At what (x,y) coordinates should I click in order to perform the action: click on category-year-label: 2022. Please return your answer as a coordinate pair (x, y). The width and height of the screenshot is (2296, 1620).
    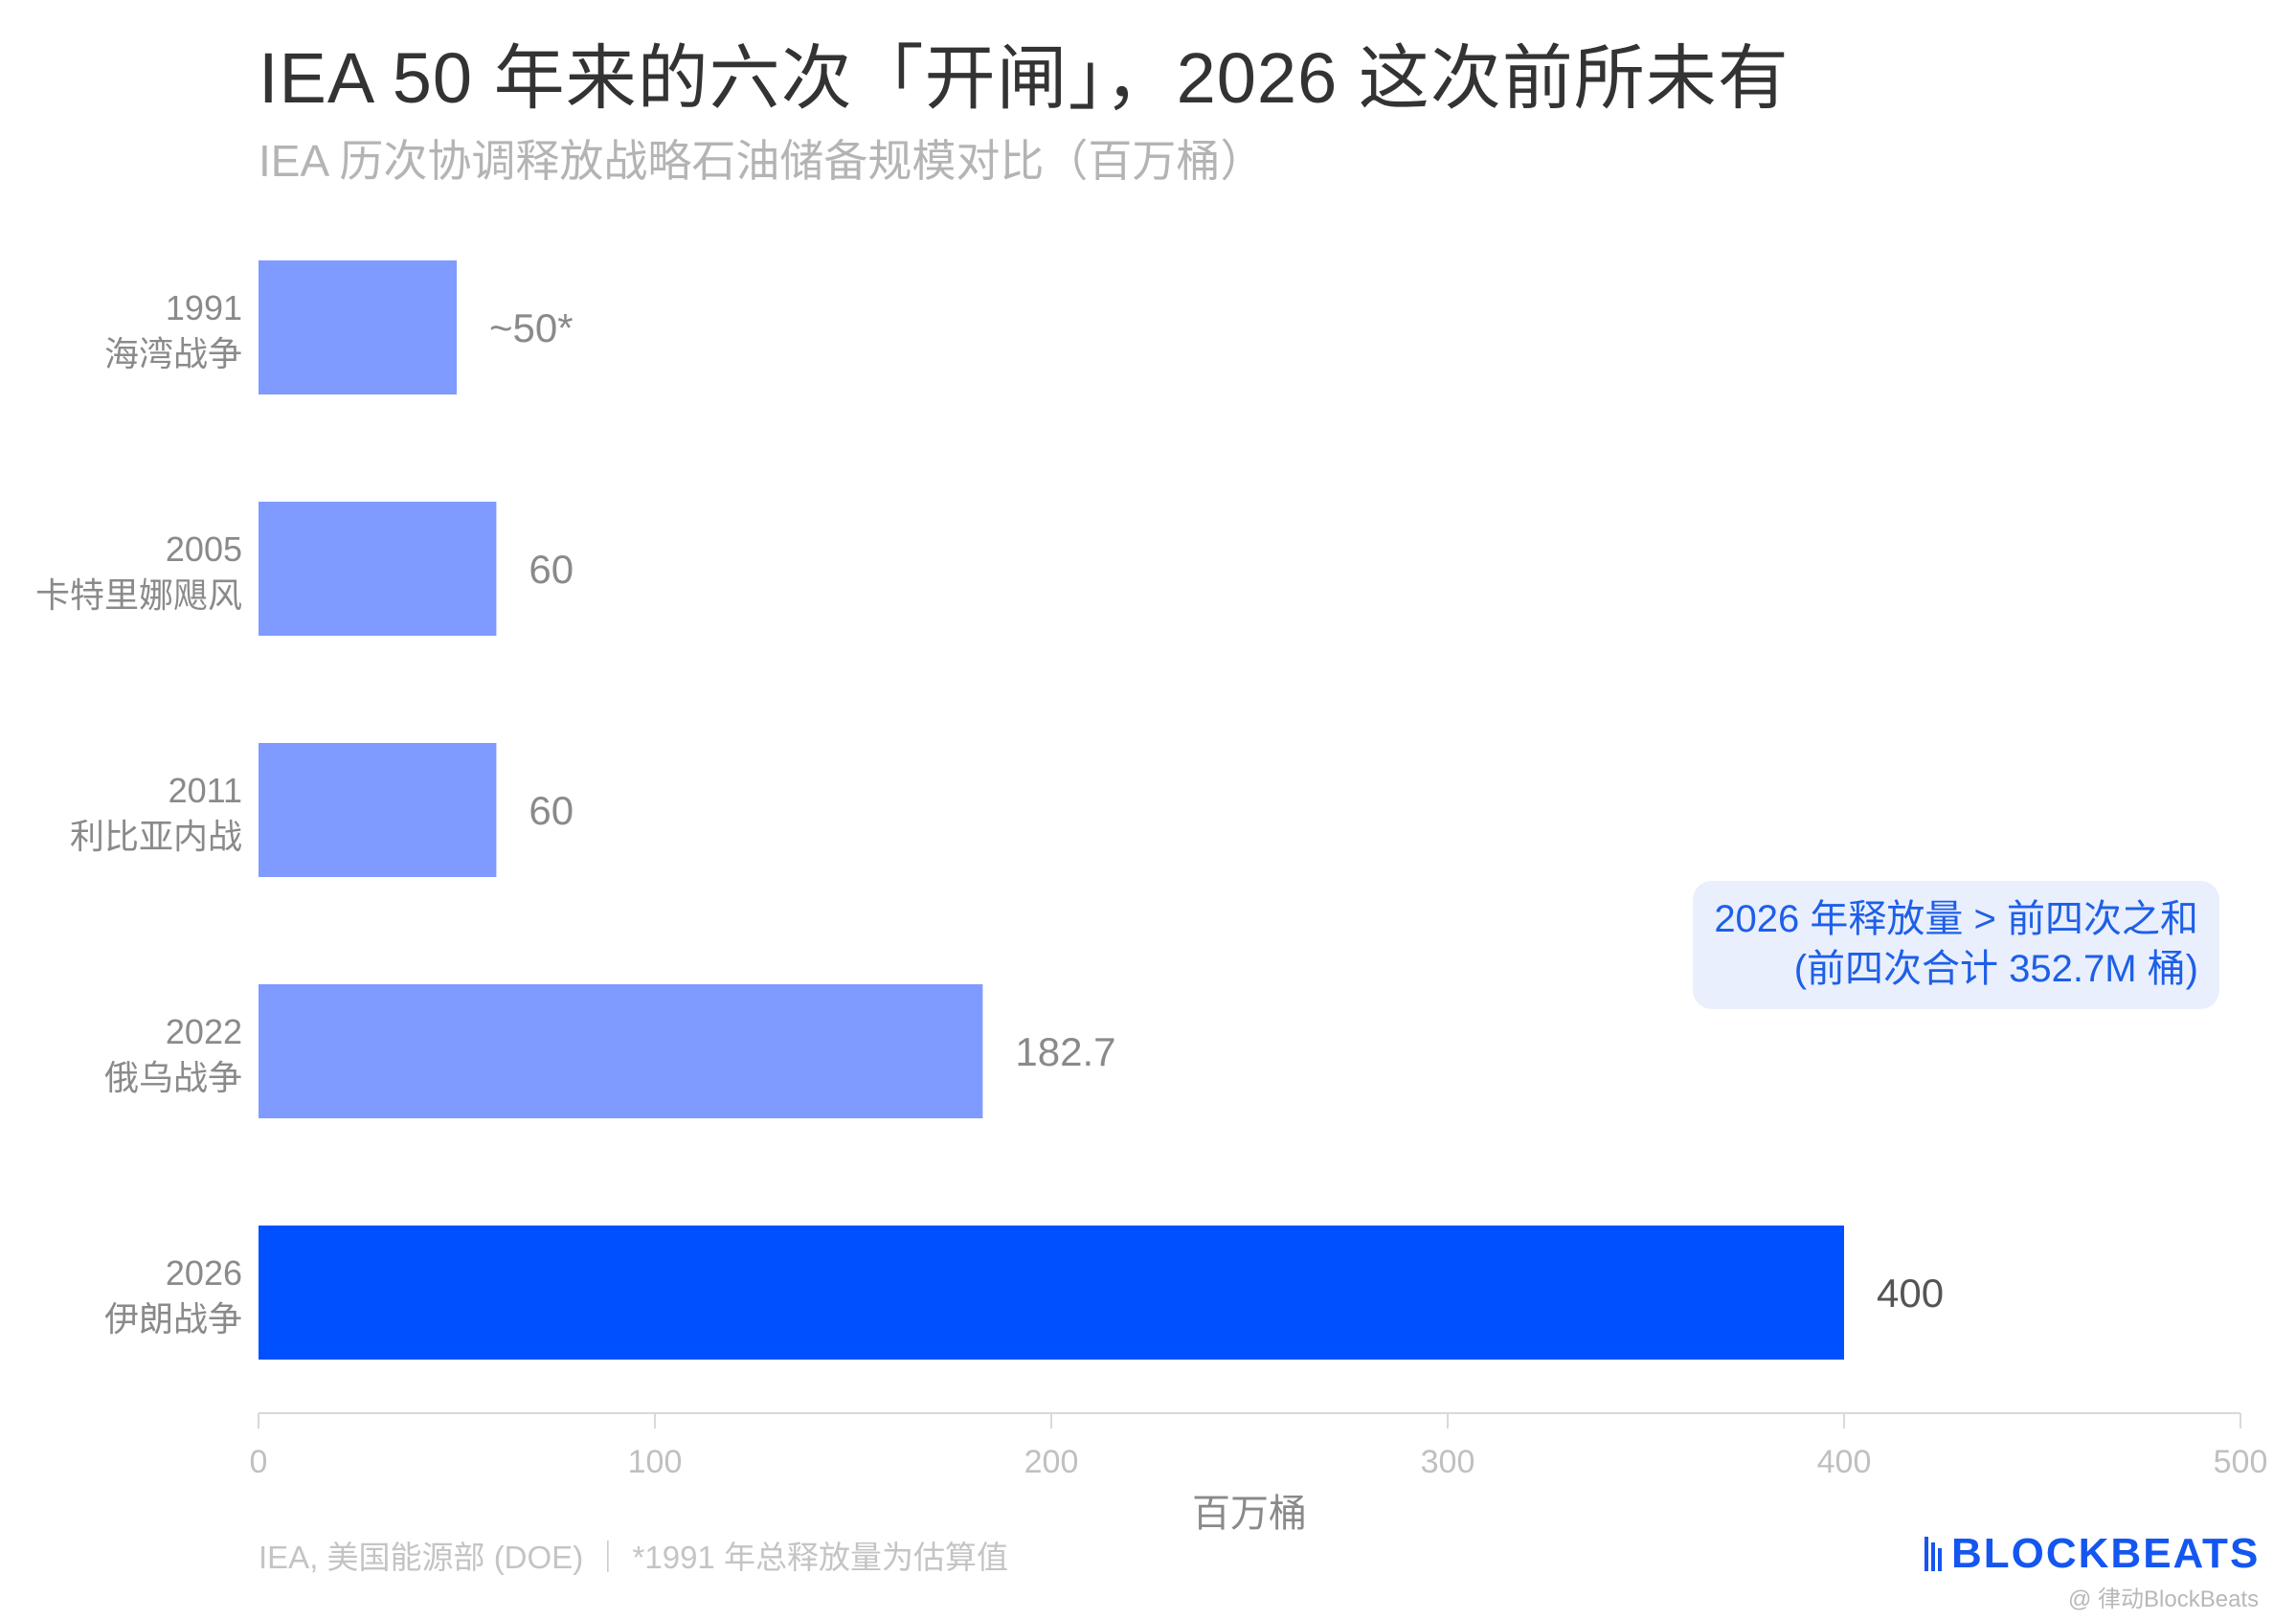
    Looking at the image, I should click on (204, 1031).